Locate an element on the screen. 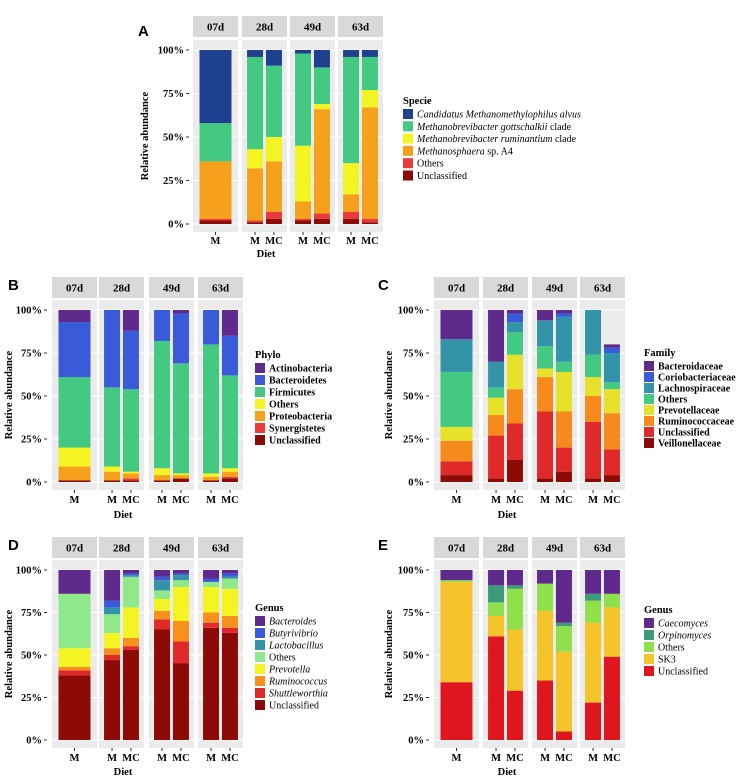  legend-label: SK3 is located at coordinates (667, 660).